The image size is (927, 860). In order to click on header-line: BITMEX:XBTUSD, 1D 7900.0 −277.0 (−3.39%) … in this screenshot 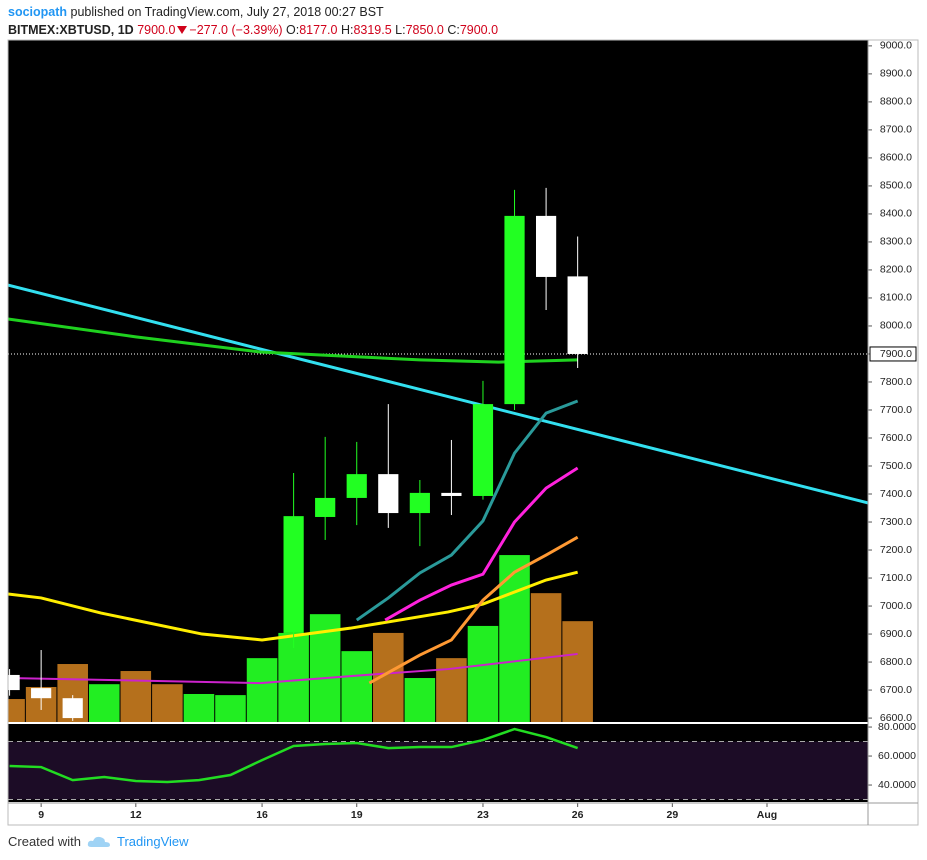, I will do `click(253, 30)`.